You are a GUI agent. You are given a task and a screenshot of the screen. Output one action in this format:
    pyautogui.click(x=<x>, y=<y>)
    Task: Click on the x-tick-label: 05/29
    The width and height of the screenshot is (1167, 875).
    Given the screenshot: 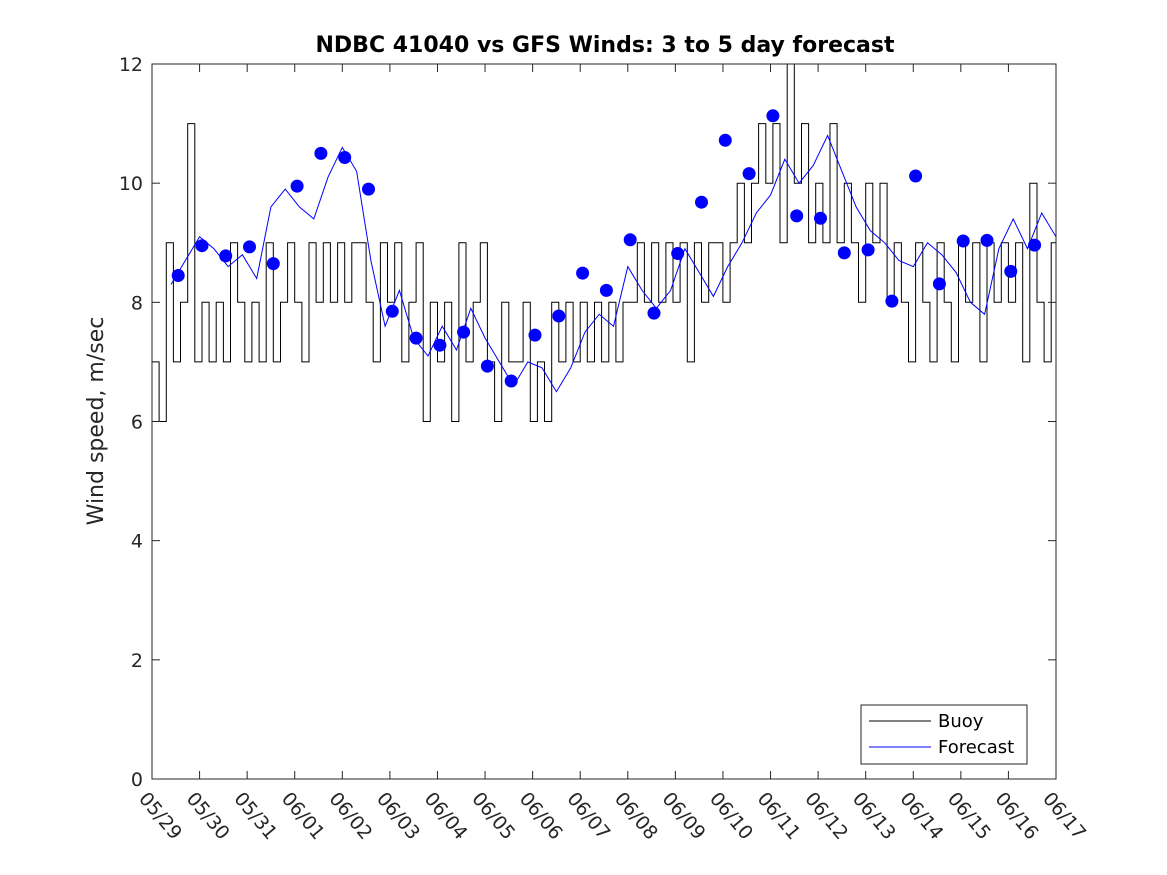 What is the action you would take?
    pyautogui.click(x=160, y=816)
    